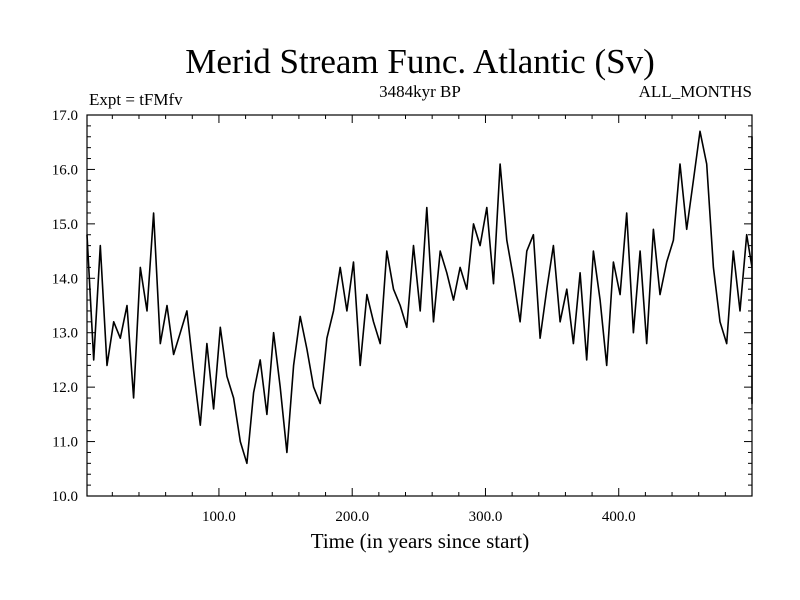 The image size is (800, 600). Describe the element at coordinates (65, 279) in the screenshot. I see `y-tick-label: 14.0` at that location.